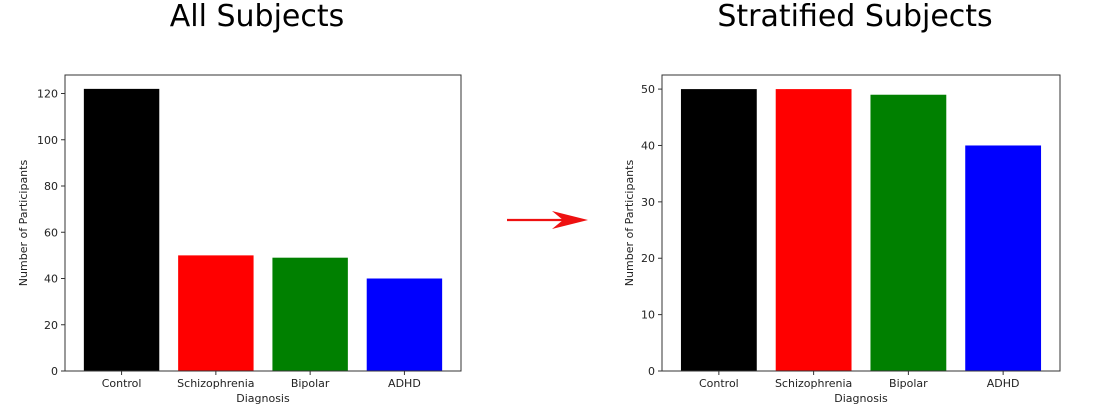  Describe the element at coordinates (51, 186) in the screenshot. I see `y-tick-label: 80` at that location.